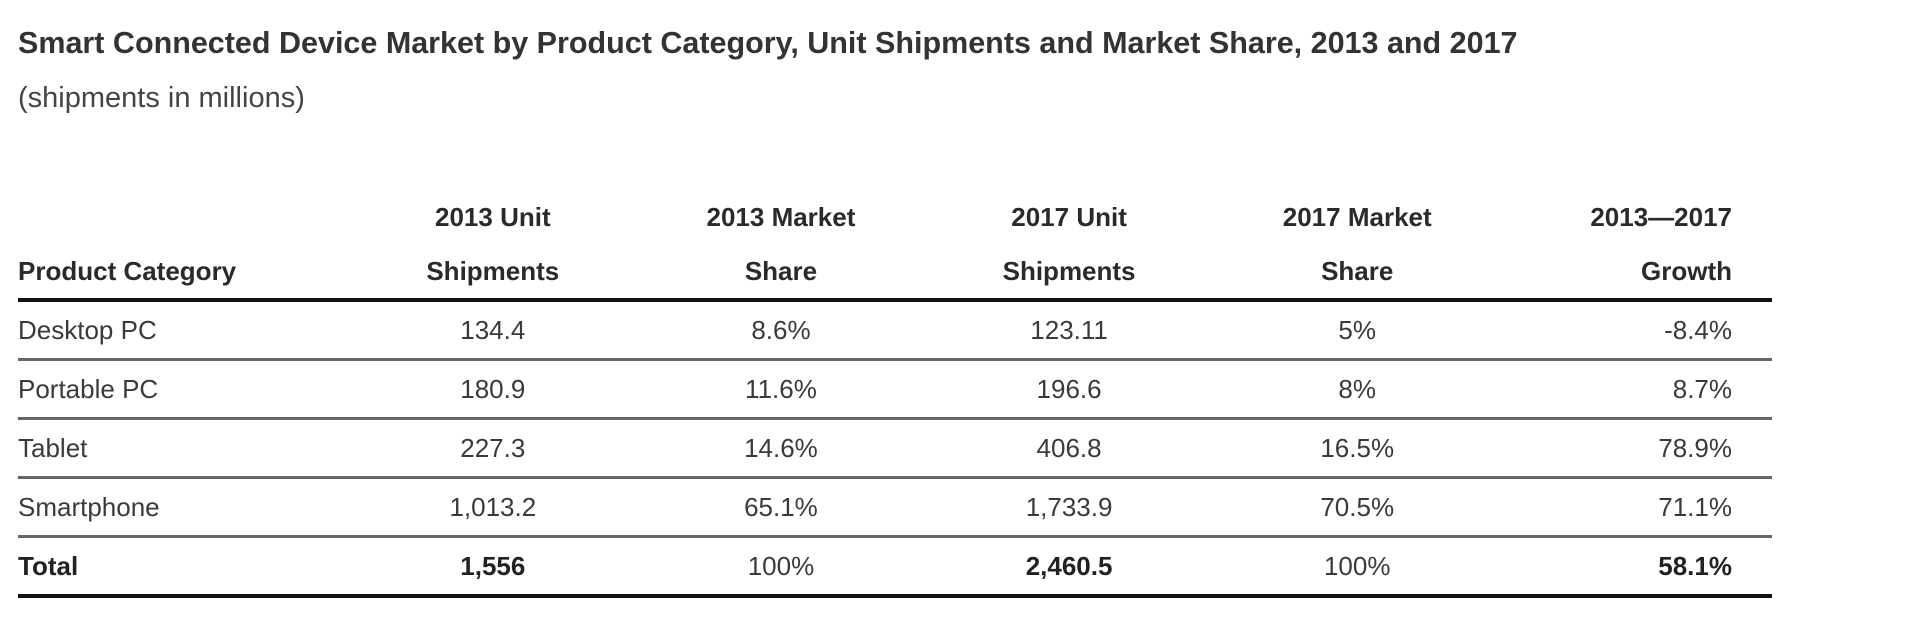 This screenshot has width=1920, height=634. Describe the element at coordinates (53, 447) in the screenshot. I see `cell-category: Tablet` at that location.